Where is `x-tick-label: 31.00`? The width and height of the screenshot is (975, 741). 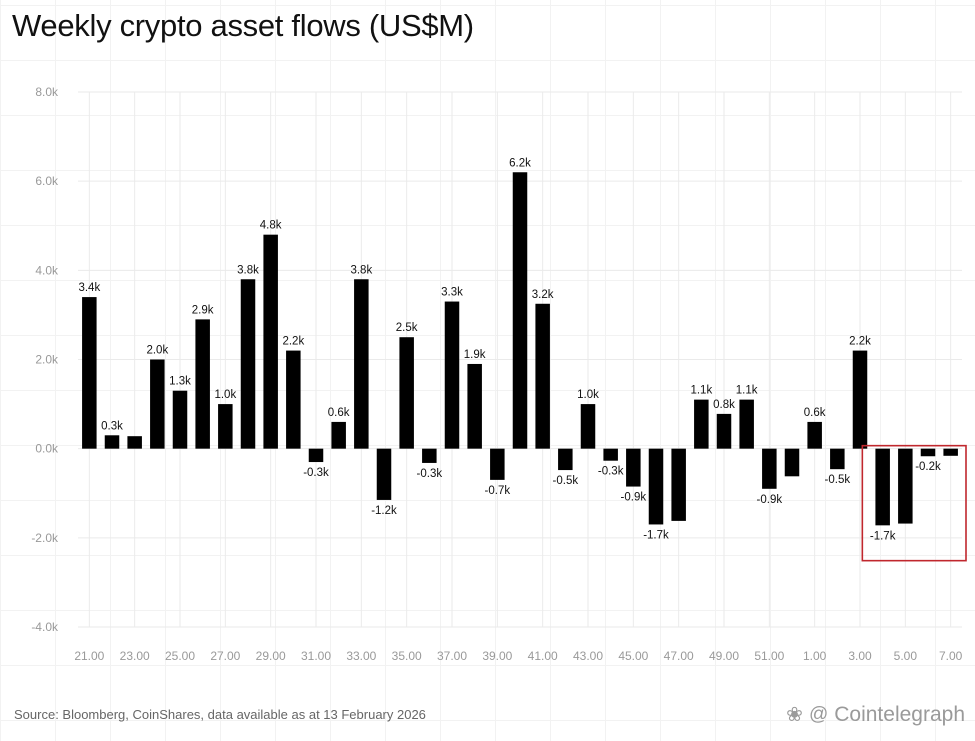 x-tick-label: 31.00 is located at coordinates (316, 656).